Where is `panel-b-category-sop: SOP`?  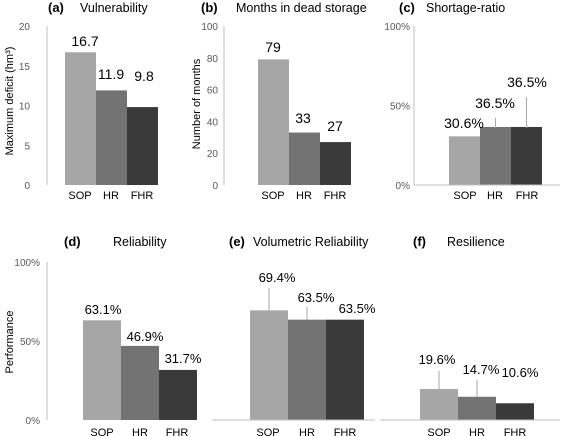 panel-b-category-sop: SOP is located at coordinates (272, 196).